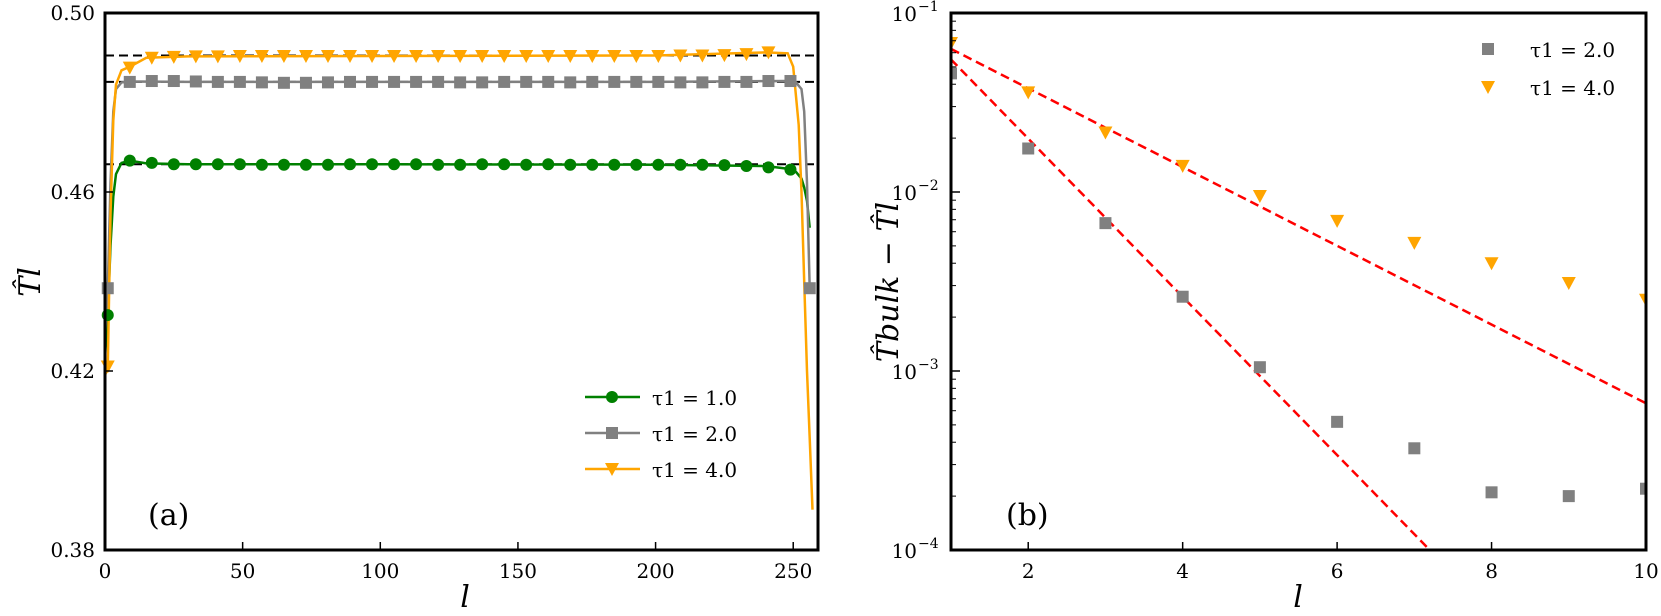 This screenshot has height=616, width=1661. Describe the element at coordinates (72, 192) in the screenshot. I see `y-tick-label: 0.46` at that location.